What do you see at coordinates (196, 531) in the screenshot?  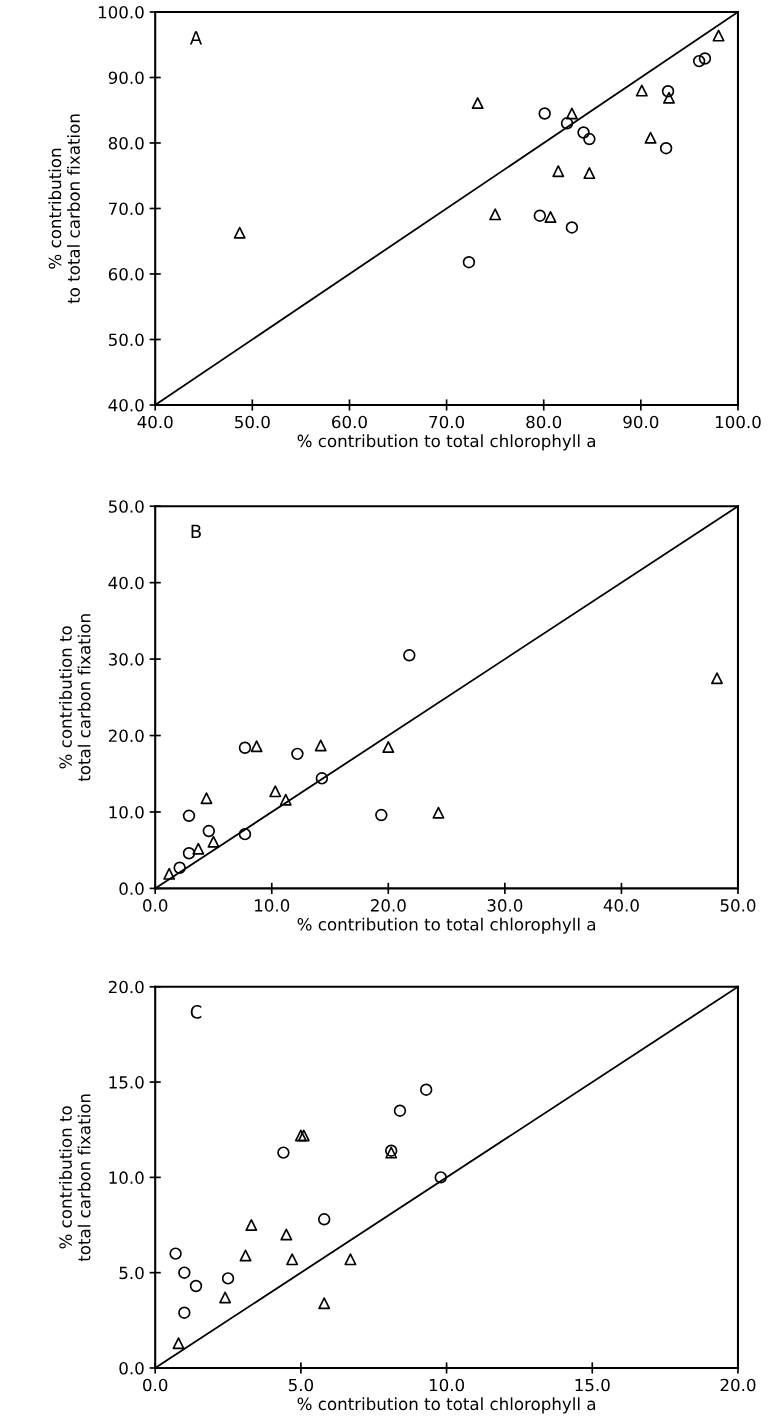 I see `annotation: B` at bounding box center [196, 531].